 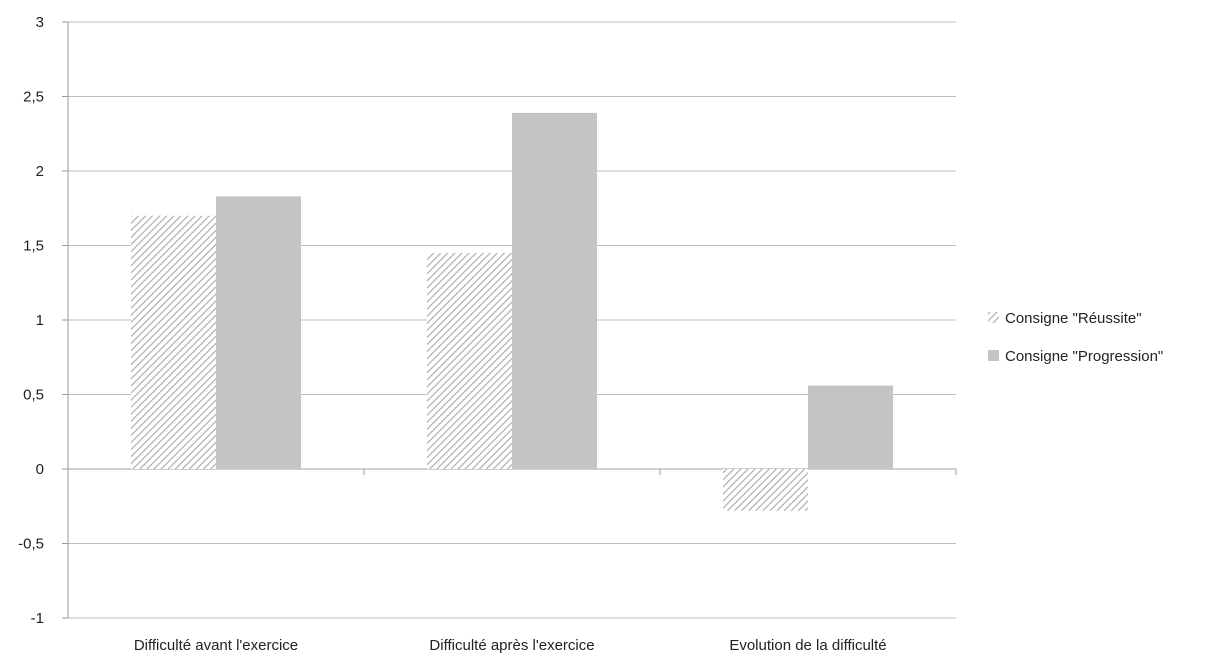 What do you see at coordinates (37, 618) in the screenshot?
I see `y-tick-label: -1` at bounding box center [37, 618].